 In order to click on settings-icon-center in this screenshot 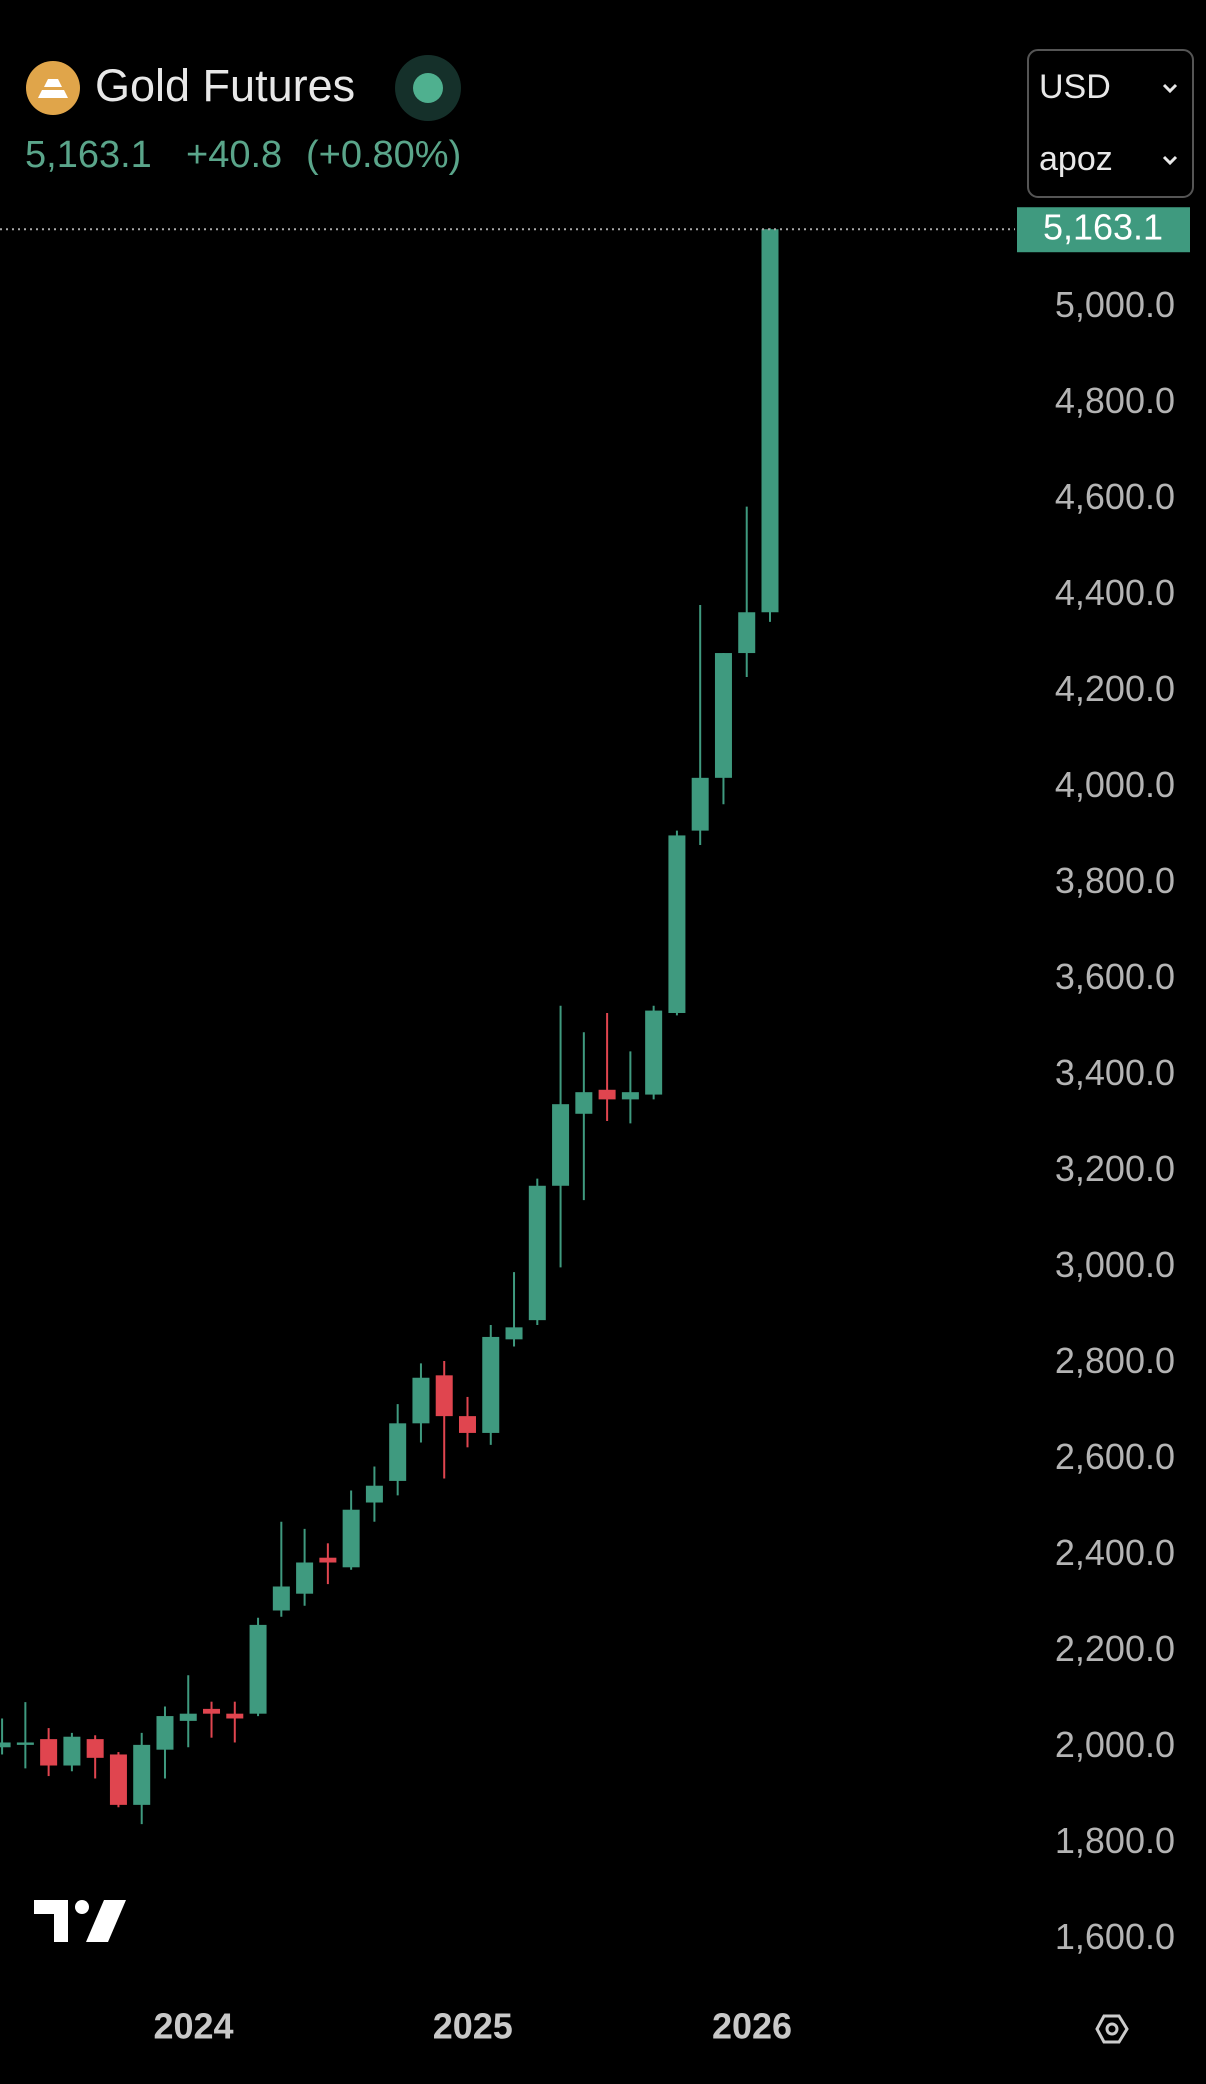, I will do `click(1112, 2029)`.